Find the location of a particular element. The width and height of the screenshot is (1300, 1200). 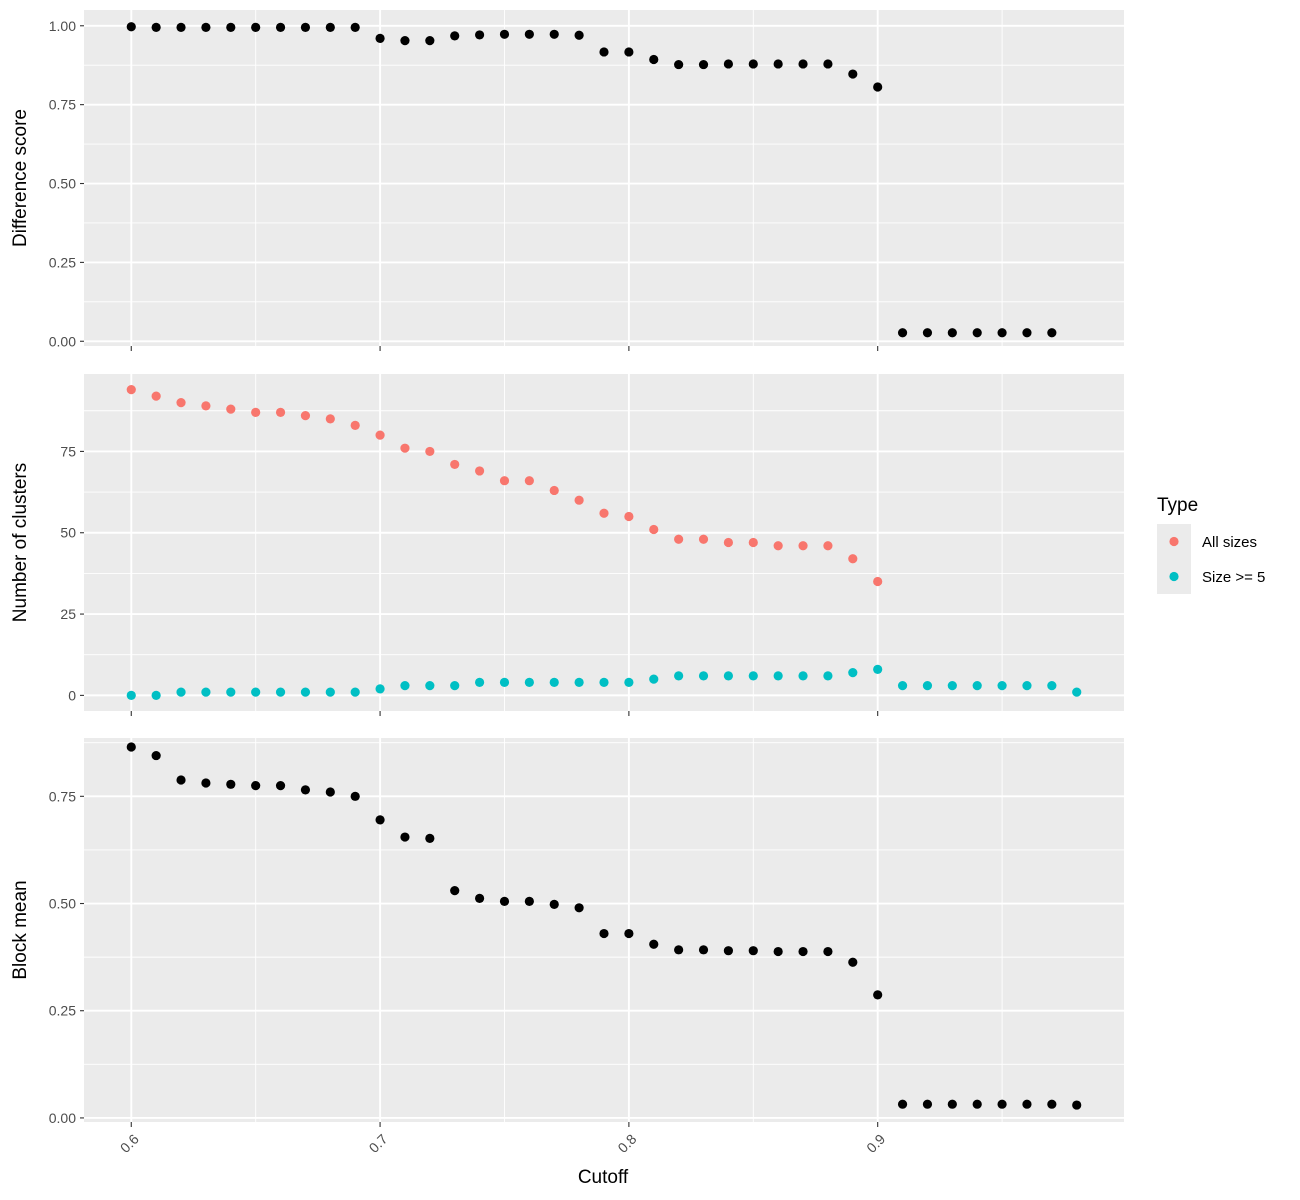

y-tick-label: 25 is located at coordinates (68, 614).